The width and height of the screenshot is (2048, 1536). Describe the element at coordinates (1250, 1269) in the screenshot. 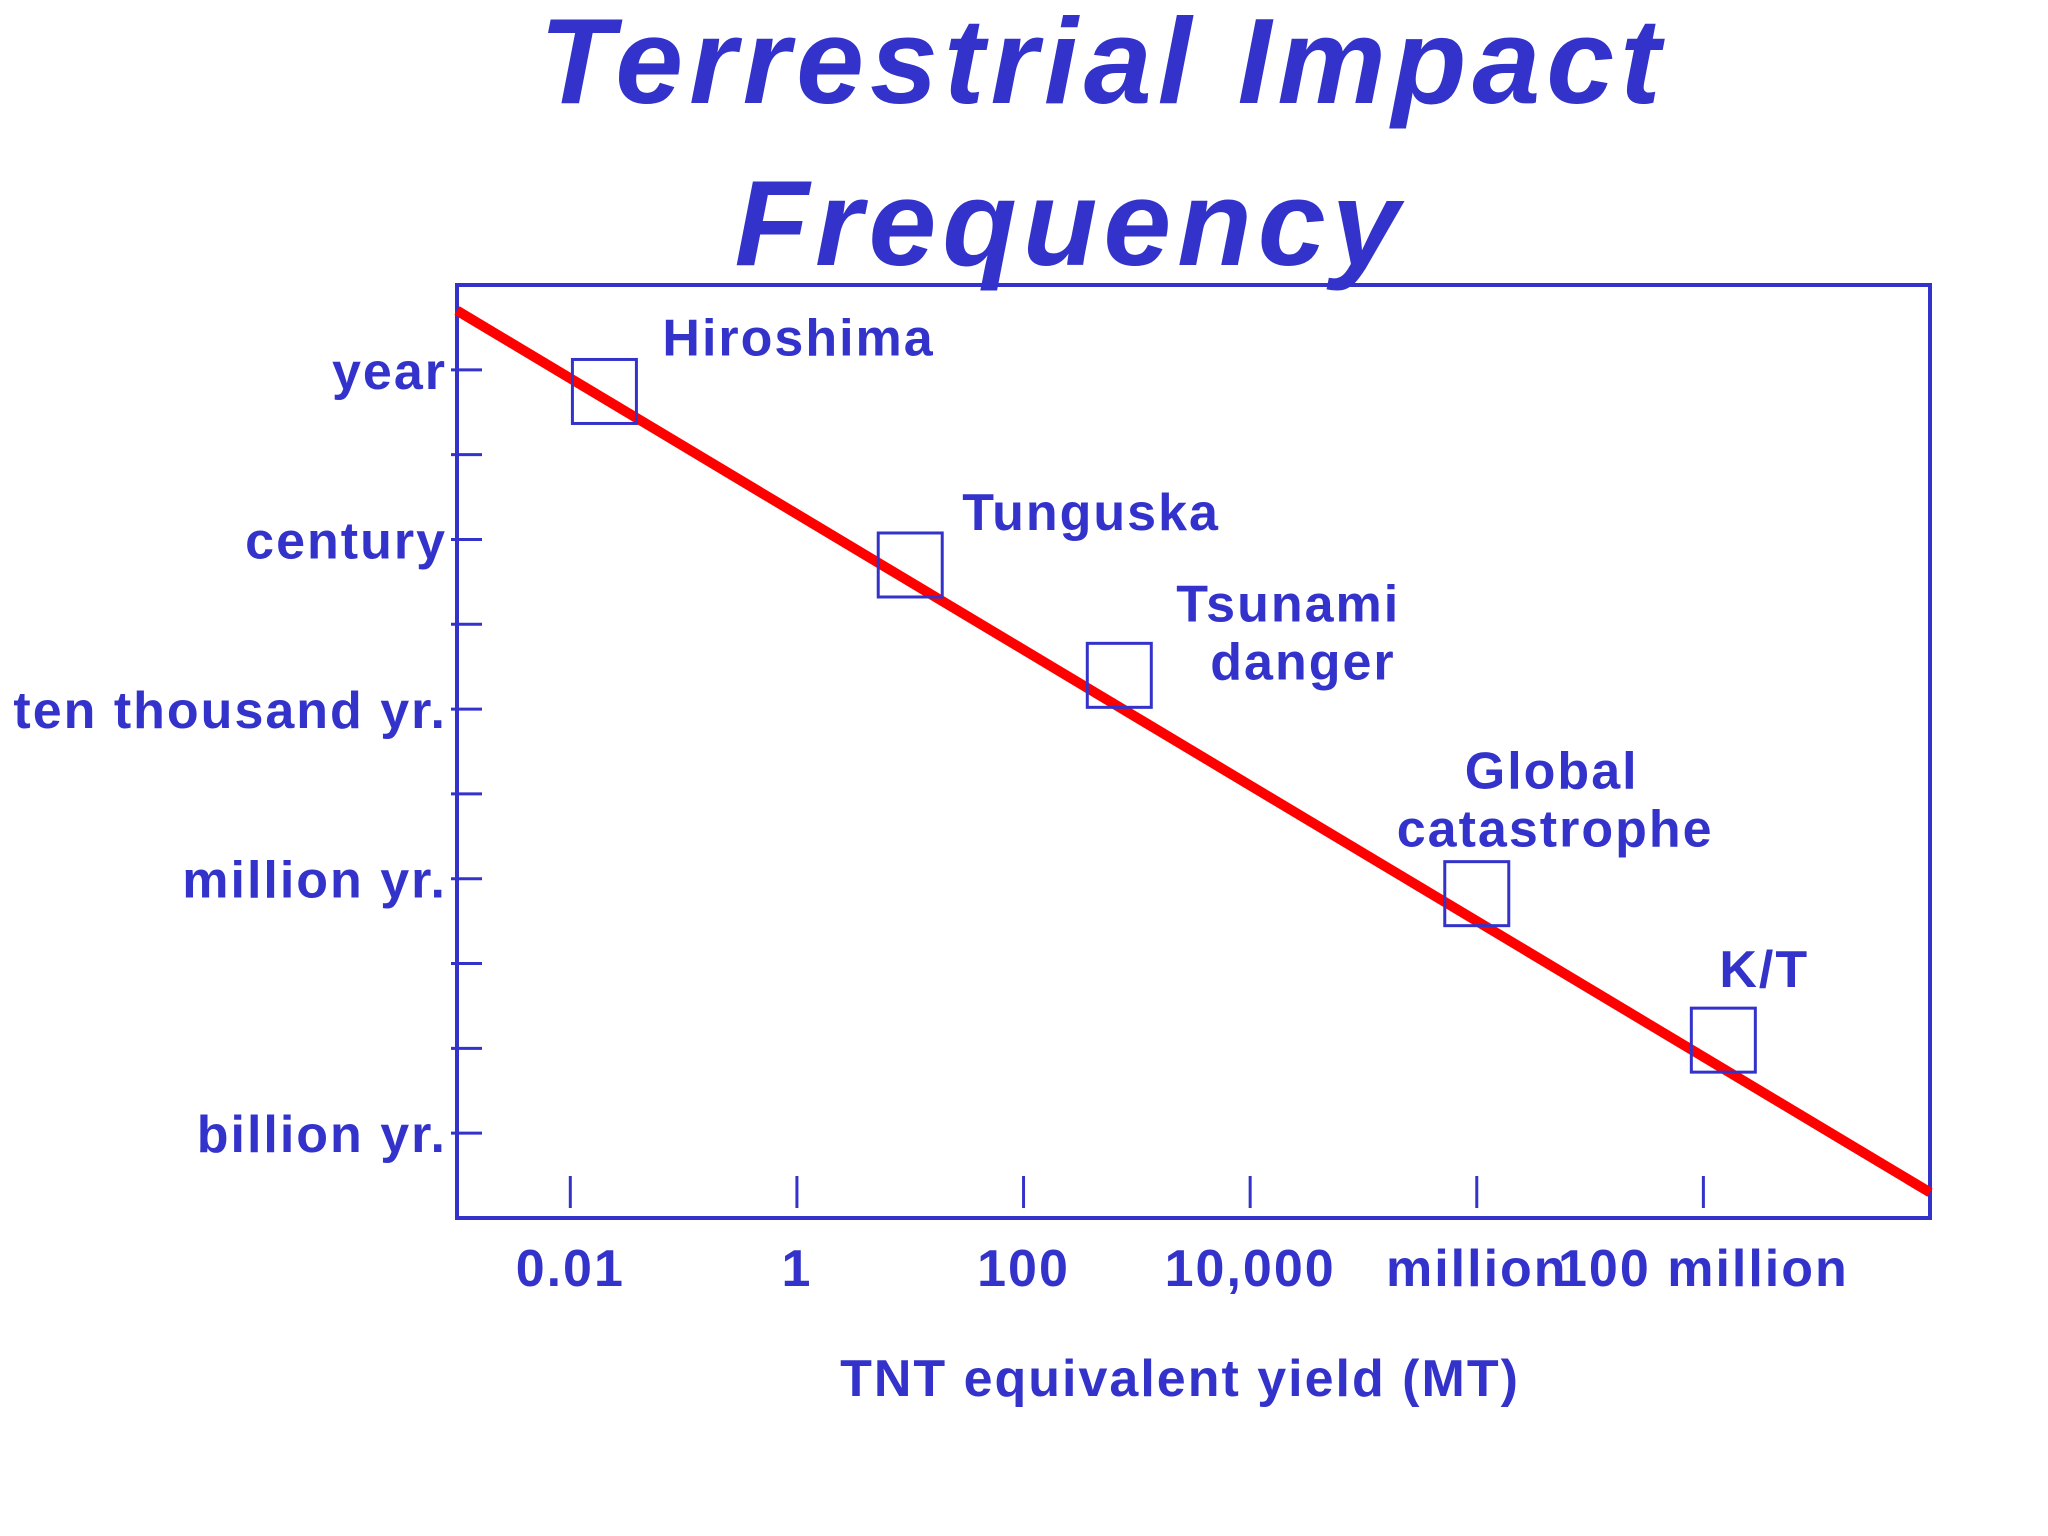

I see `x-tick-label: 10,000` at that location.